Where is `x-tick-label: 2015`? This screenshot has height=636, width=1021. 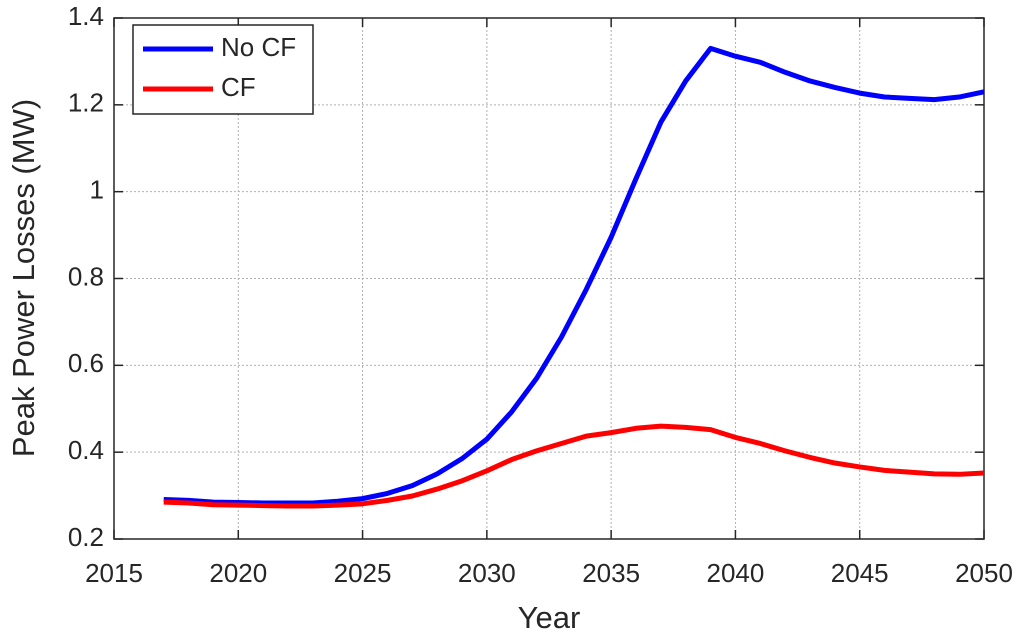
x-tick-label: 2015 is located at coordinates (114, 573).